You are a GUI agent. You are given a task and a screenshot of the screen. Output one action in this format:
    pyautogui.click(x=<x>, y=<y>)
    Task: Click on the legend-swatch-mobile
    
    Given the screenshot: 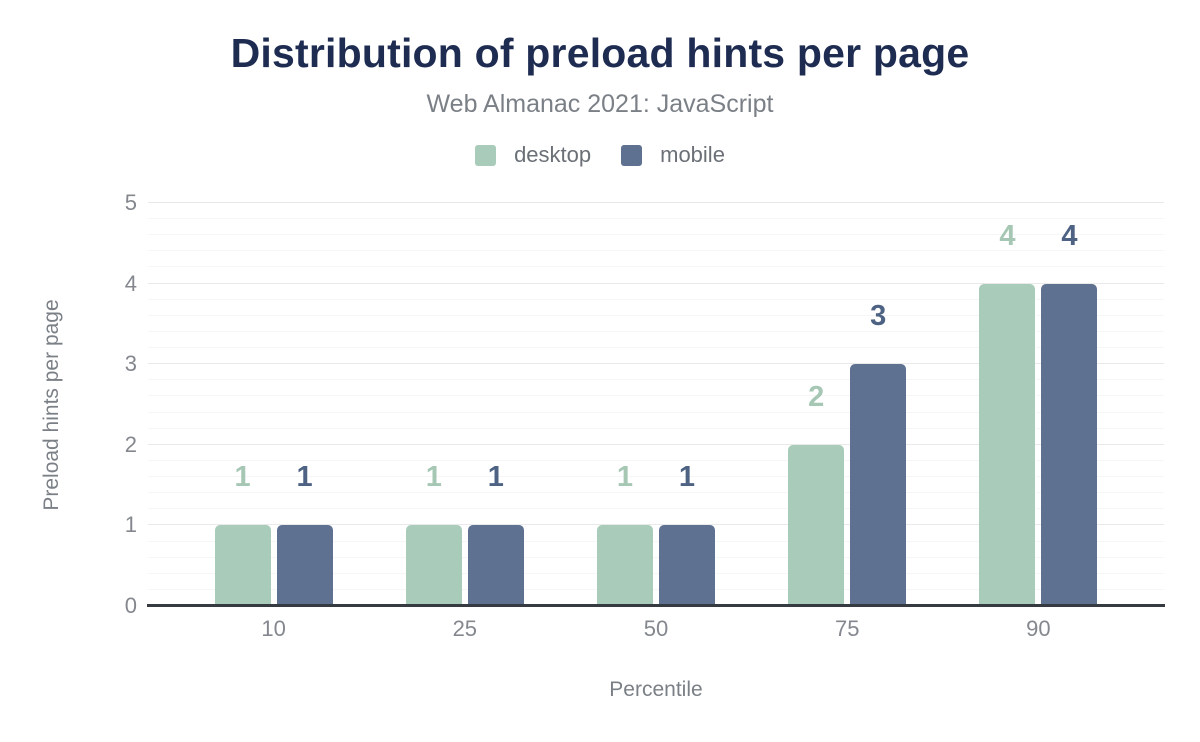 What is the action you would take?
    pyautogui.click(x=632, y=155)
    